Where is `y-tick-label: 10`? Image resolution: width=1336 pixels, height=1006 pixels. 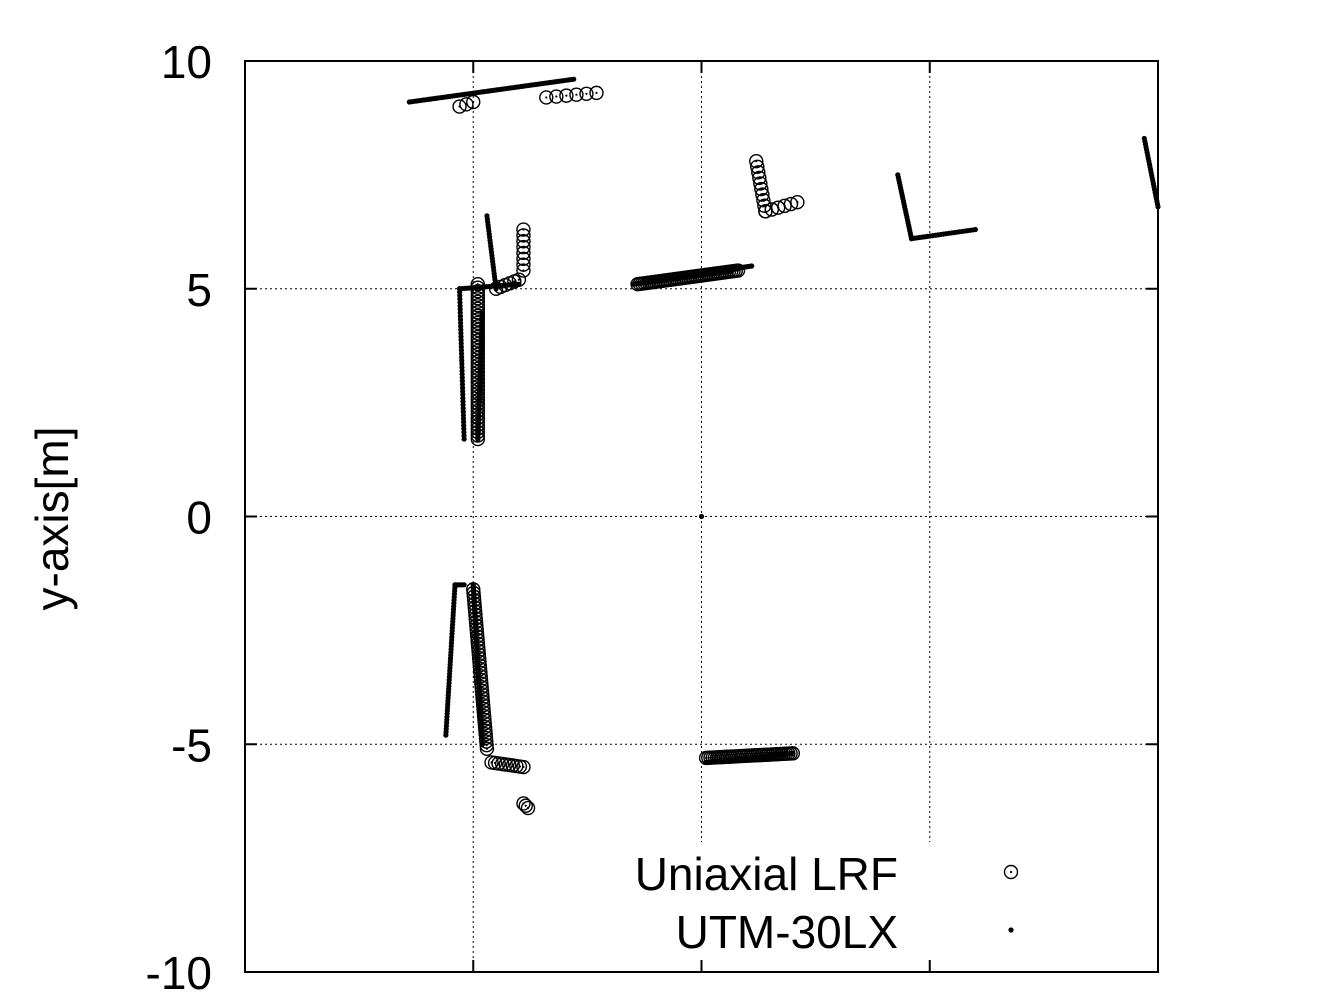 y-tick-label: 10 is located at coordinates (186, 62).